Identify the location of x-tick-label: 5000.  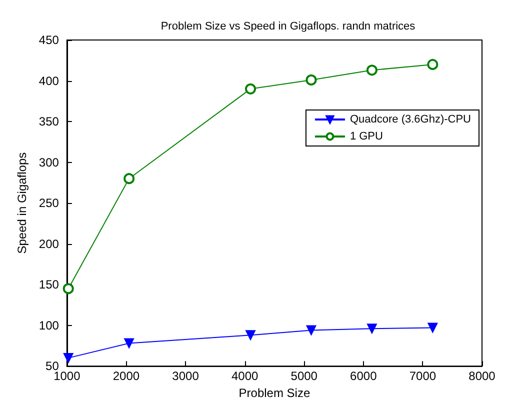
(304, 376).